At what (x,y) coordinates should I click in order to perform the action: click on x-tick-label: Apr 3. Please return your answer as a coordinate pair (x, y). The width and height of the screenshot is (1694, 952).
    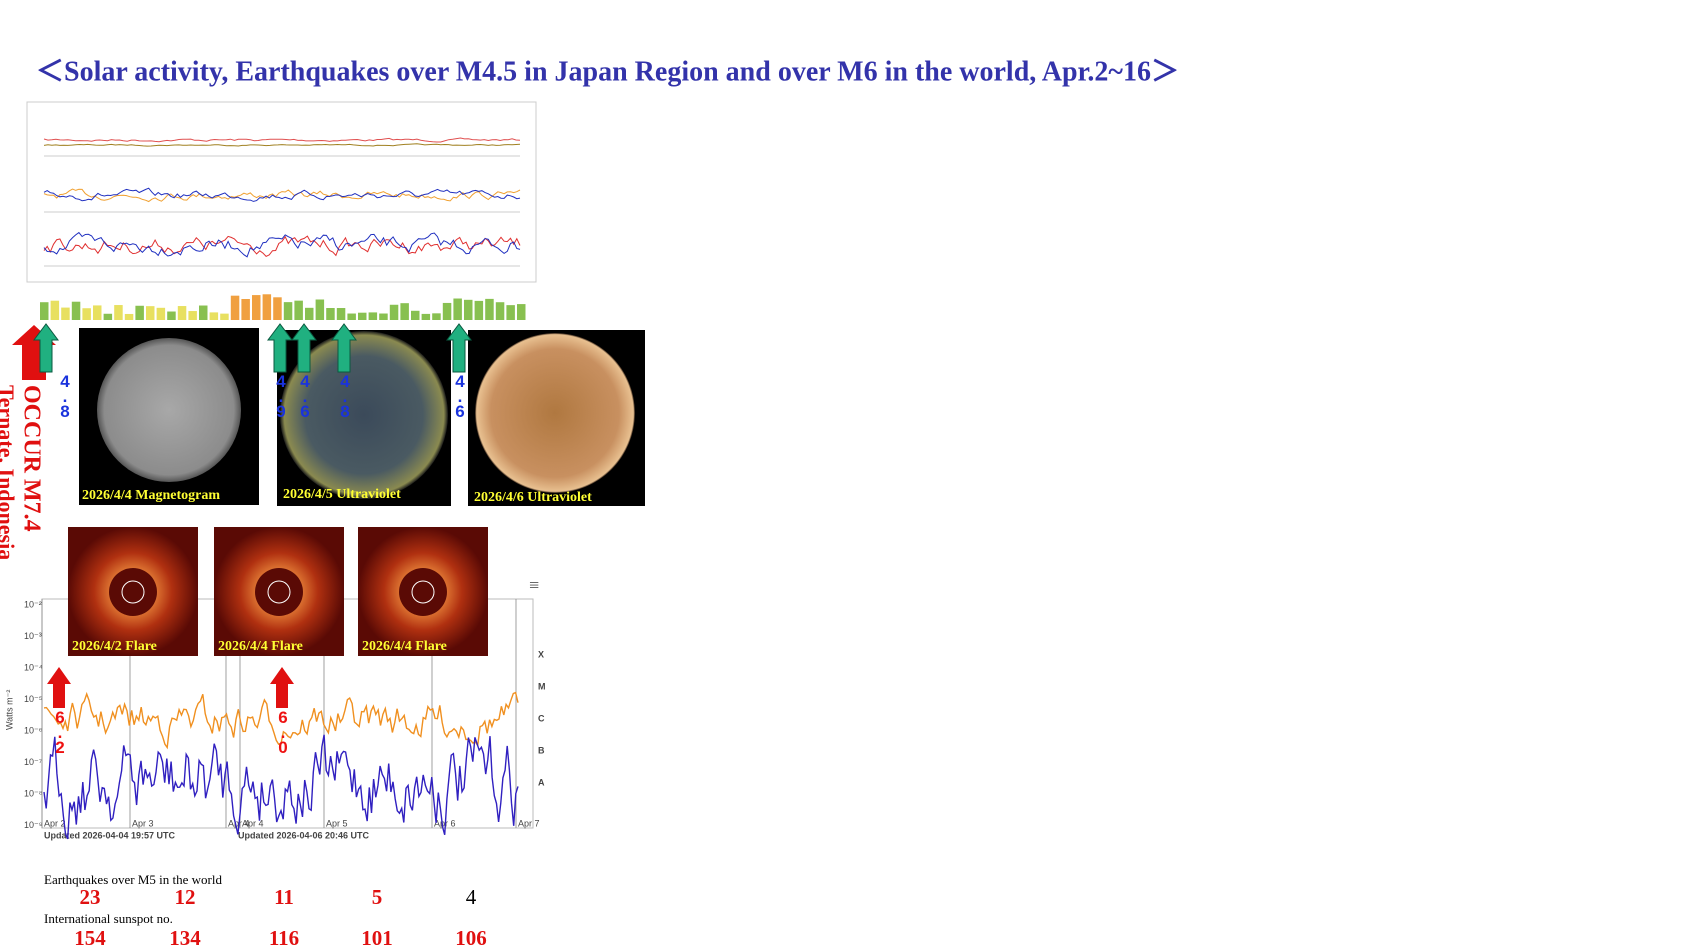
    Looking at the image, I should click on (143, 823).